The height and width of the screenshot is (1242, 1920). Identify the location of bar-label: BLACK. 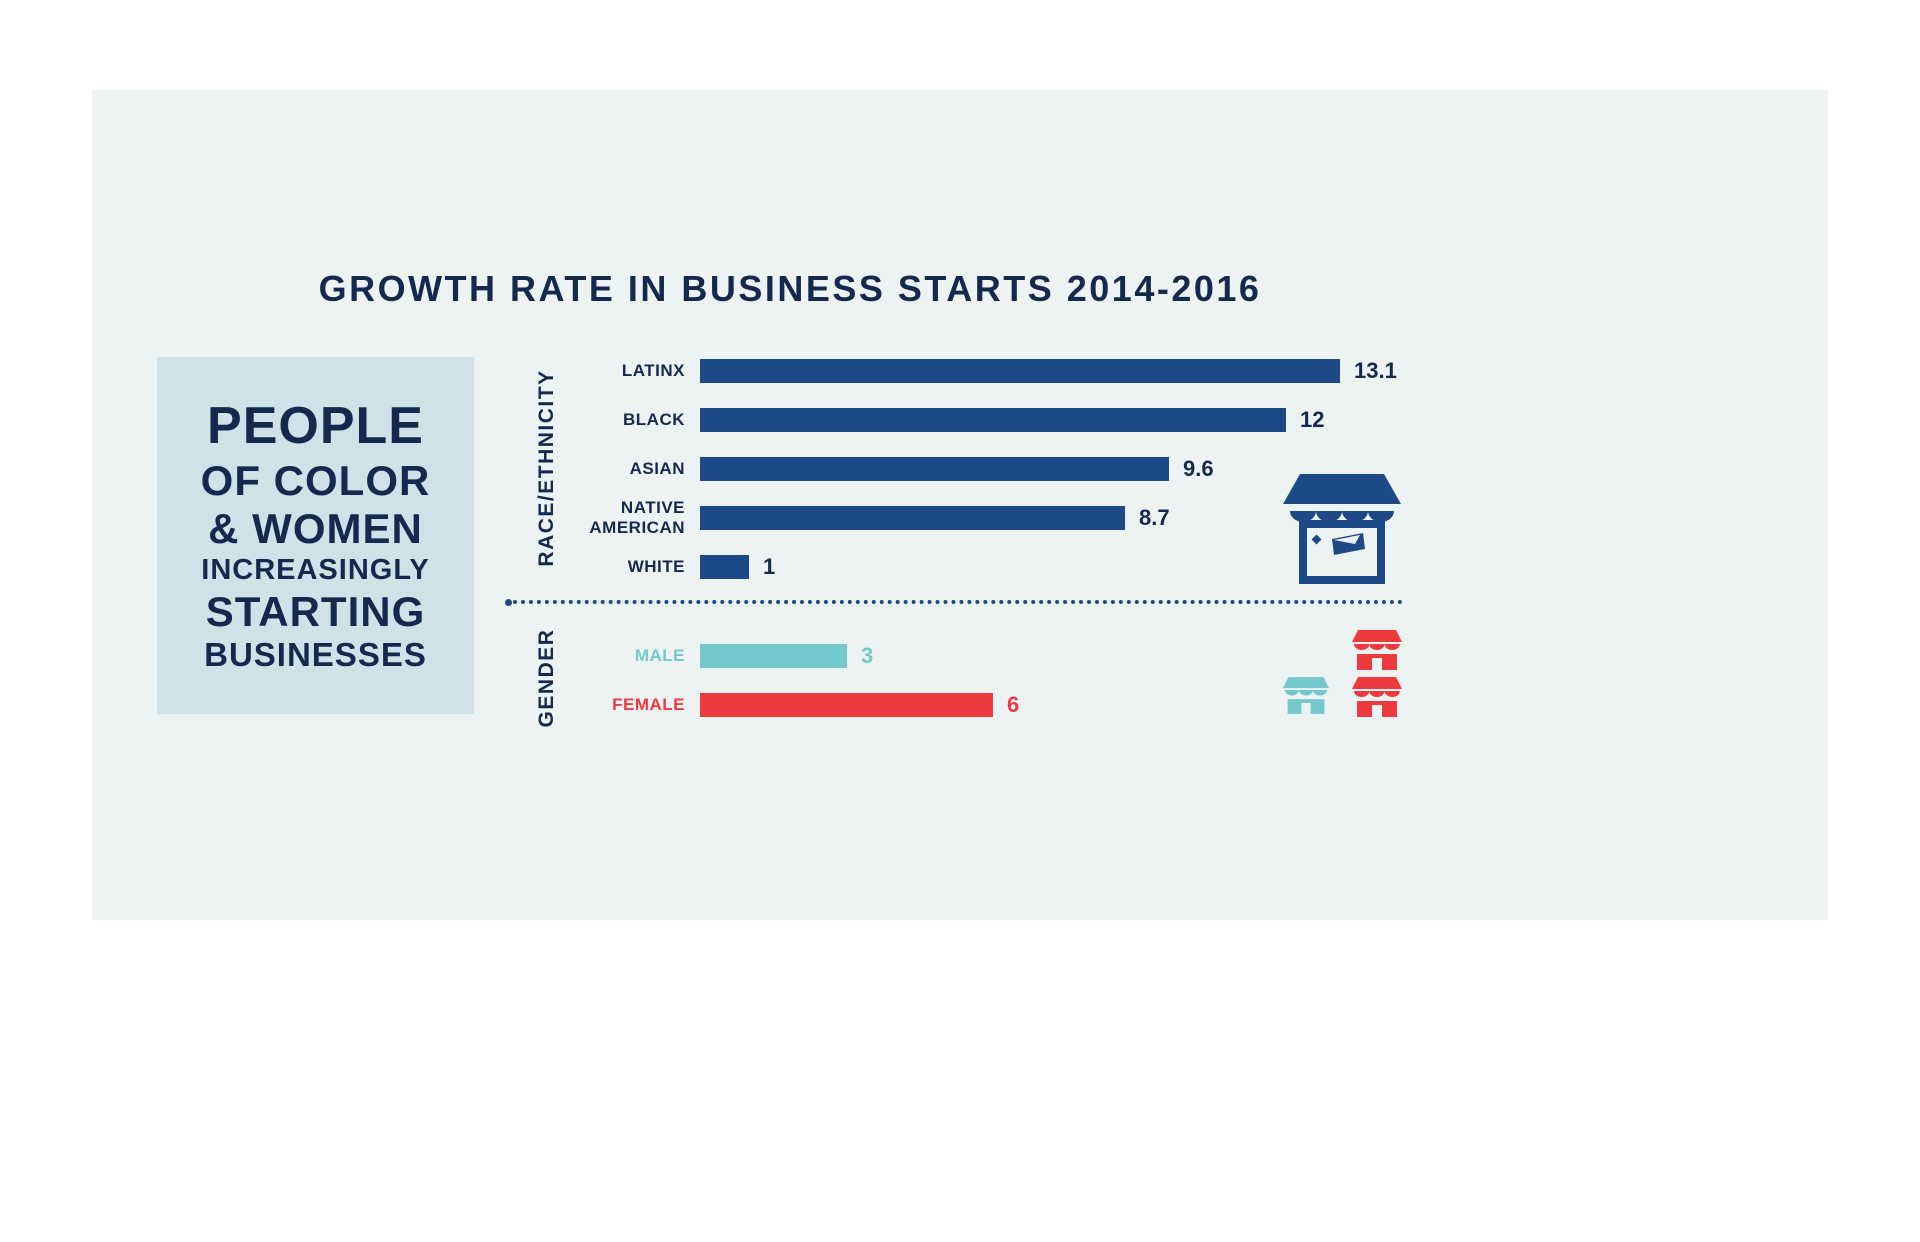
(654, 419).